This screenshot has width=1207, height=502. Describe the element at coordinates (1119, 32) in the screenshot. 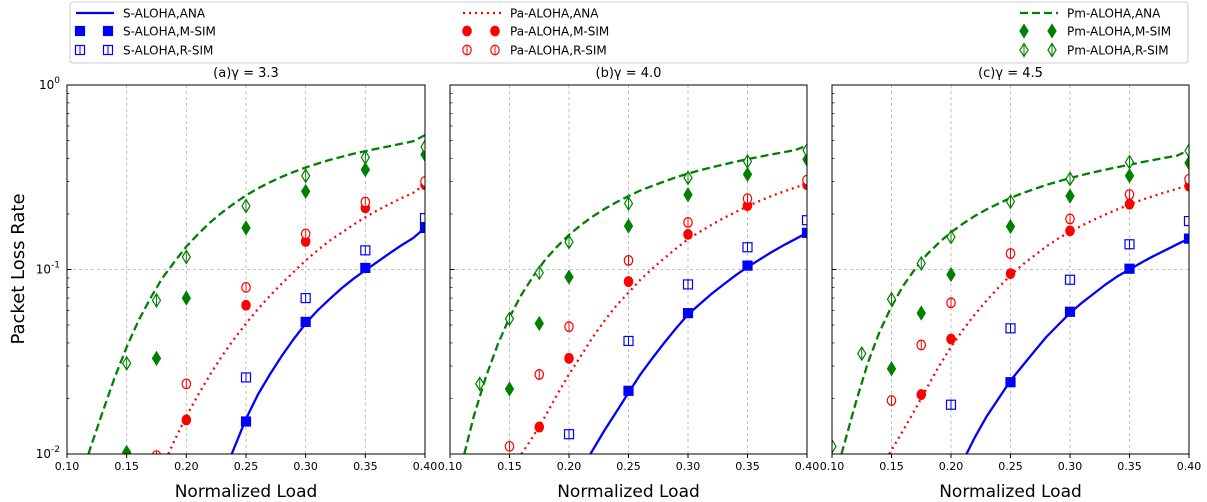

I see `legend-label-pm-aloha-m-sim: Pm-ALOHA,M-SIM` at that location.